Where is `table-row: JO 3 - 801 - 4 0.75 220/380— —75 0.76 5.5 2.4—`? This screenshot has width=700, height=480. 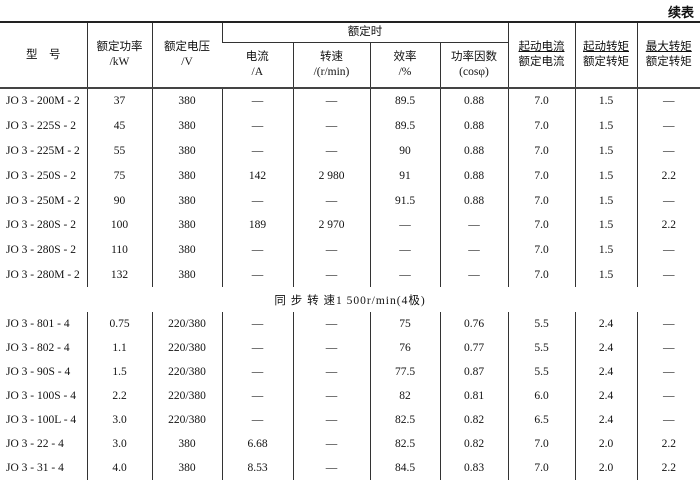
table-row: JO 3 - 801 - 4 0.75 220/380— —75 0.76 5.5 2.4— is located at coordinates (350, 324).